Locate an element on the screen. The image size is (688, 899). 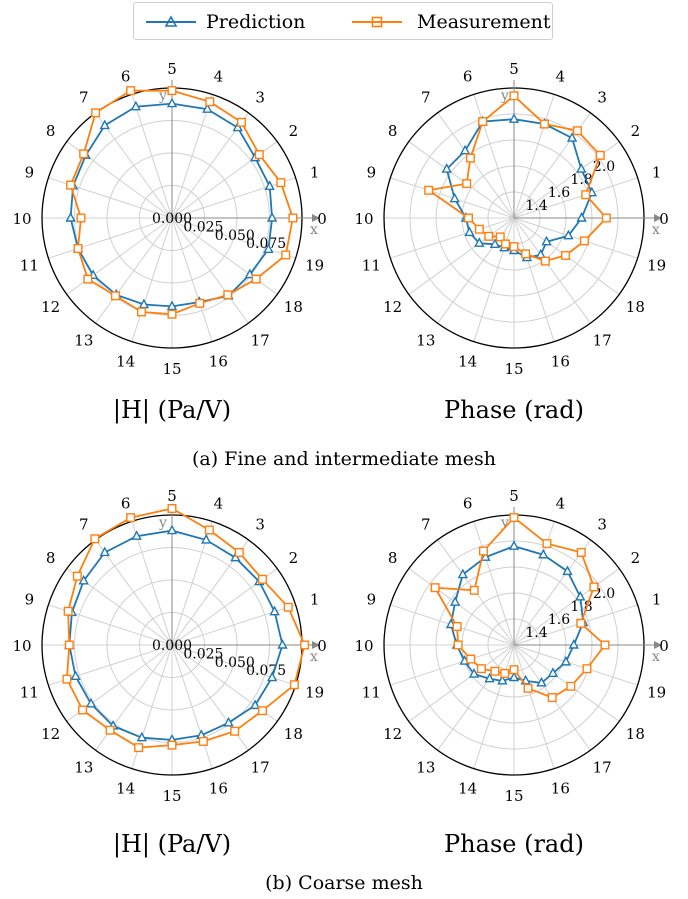
angle-label: 18 is located at coordinates (293, 734).